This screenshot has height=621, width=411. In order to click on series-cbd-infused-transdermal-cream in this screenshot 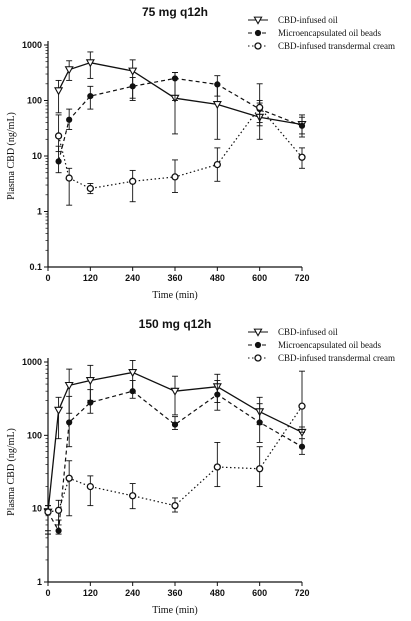, I will do `click(180, 144)`.